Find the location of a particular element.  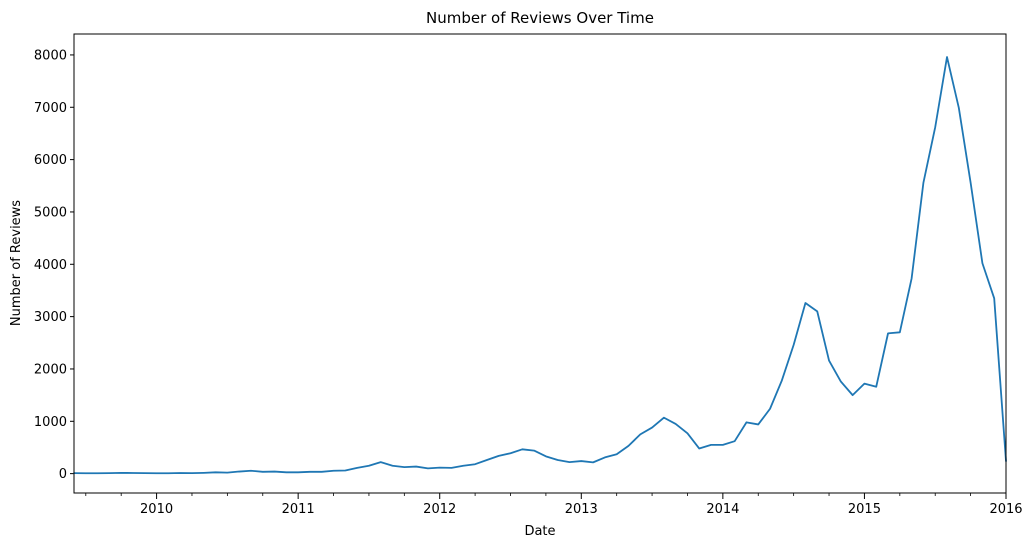

y-axis-ticks: 0 1000 2000 3000 4000 5000 6000 7000 8000 is located at coordinates (54, 265).